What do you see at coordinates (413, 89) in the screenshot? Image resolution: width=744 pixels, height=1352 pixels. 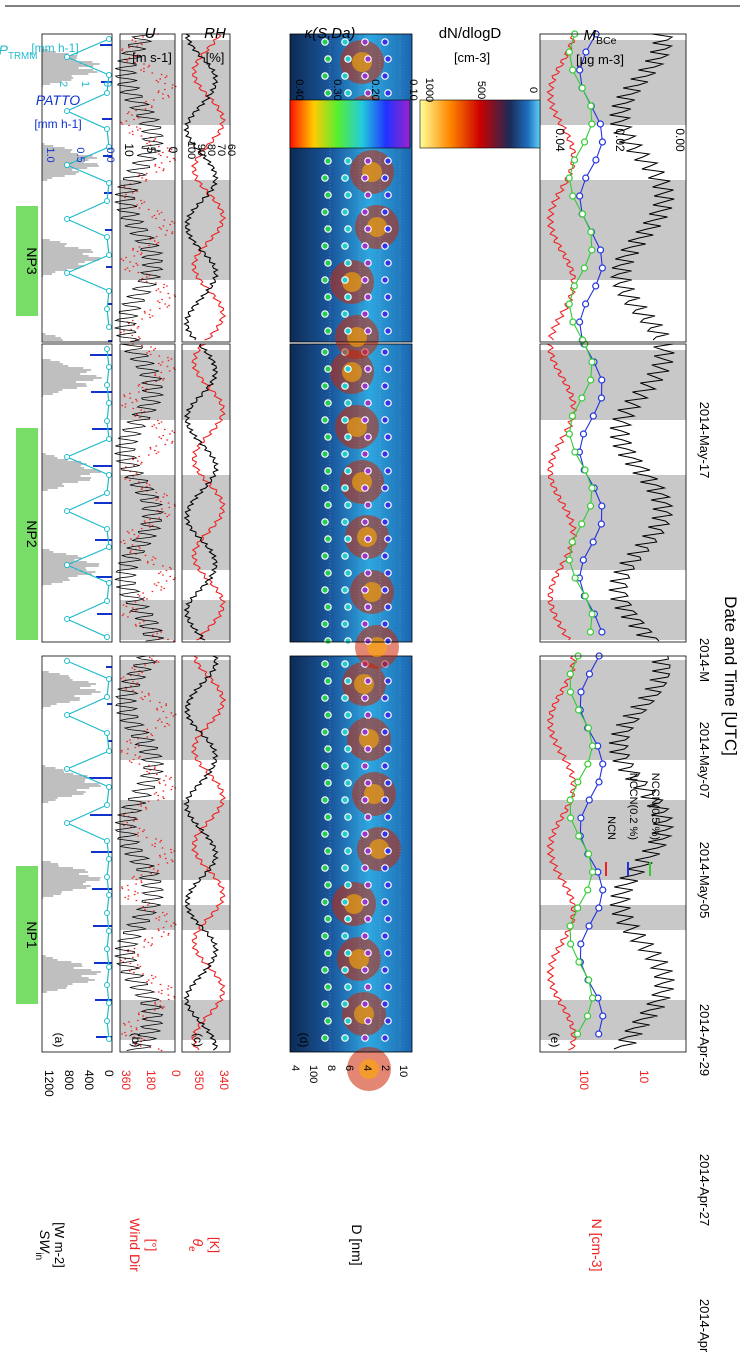 I see `kappa-tick: 0.10` at bounding box center [413, 89].